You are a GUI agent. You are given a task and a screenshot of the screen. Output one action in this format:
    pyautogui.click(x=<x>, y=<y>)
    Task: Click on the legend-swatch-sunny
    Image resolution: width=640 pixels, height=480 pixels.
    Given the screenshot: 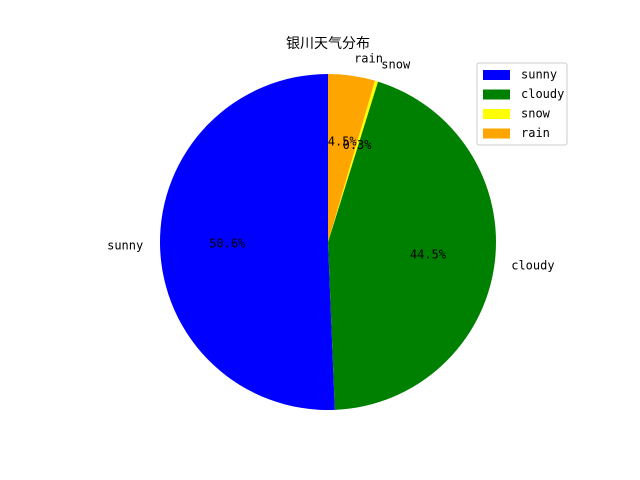 What is the action you would take?
    pyautogui.click(x=496, y=75)
    